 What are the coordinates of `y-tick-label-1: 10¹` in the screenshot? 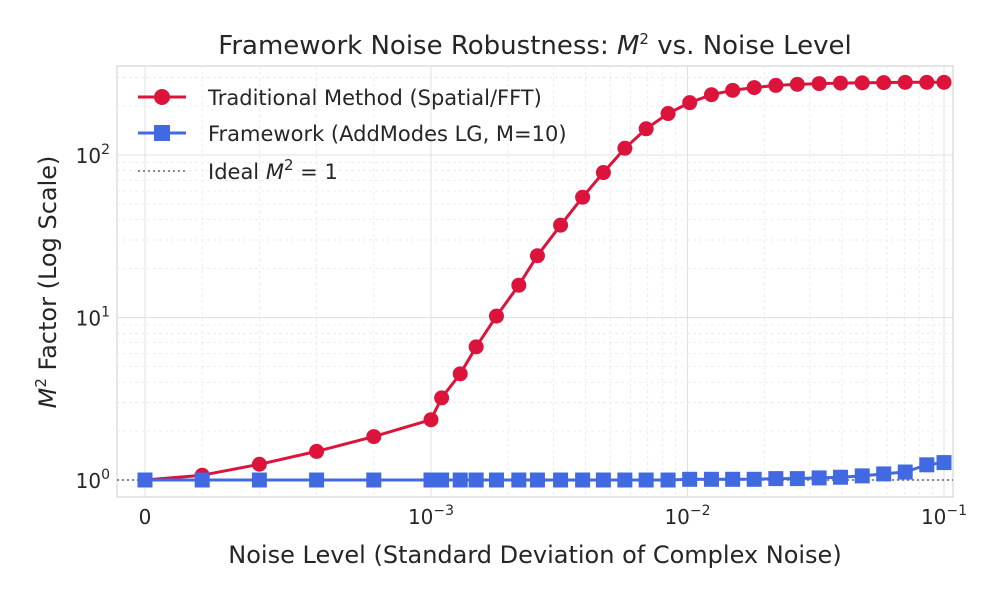 It's located at (93, 318).